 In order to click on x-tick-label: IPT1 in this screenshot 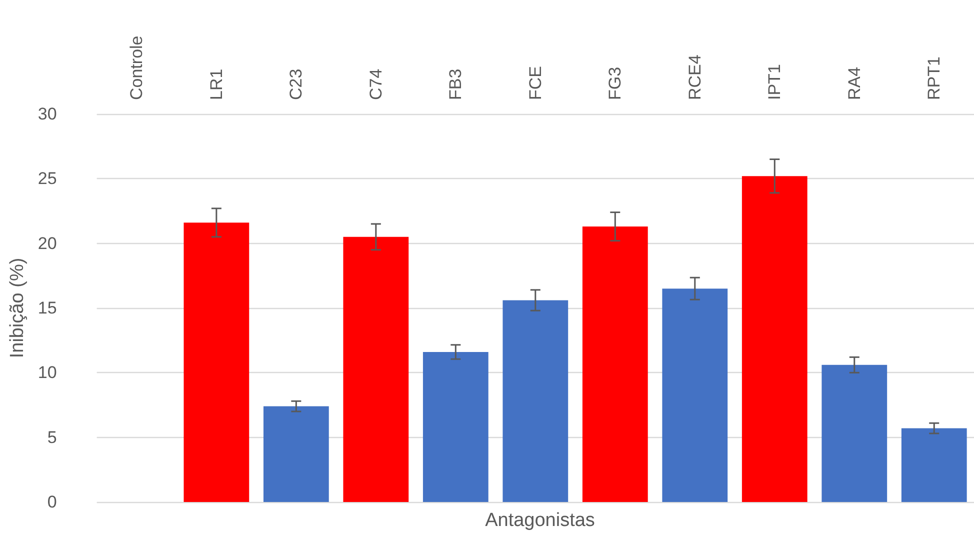, I will do `click(774, 82)`.